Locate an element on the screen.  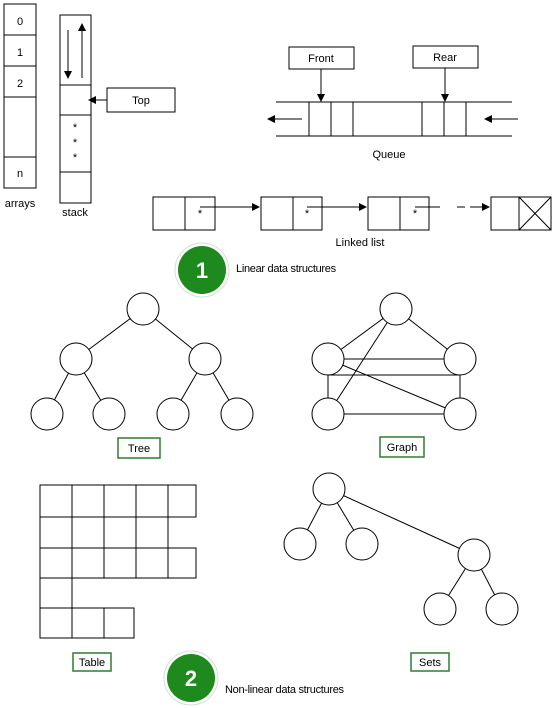
queue-label: Queue is located at coordinates (388, 155).